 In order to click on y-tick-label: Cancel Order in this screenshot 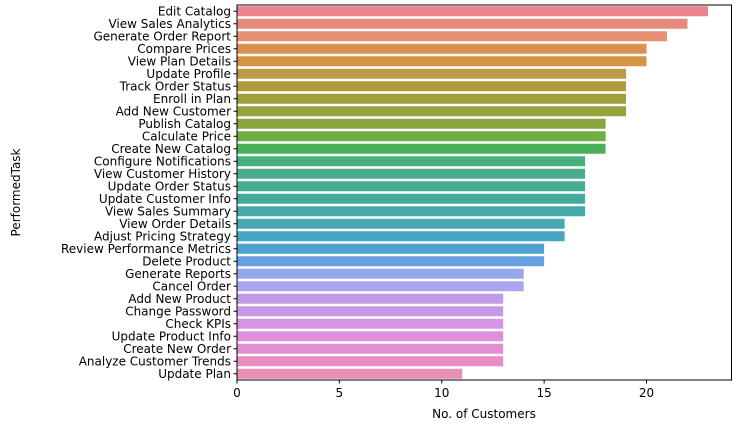, I will do `click(191, 286)`.